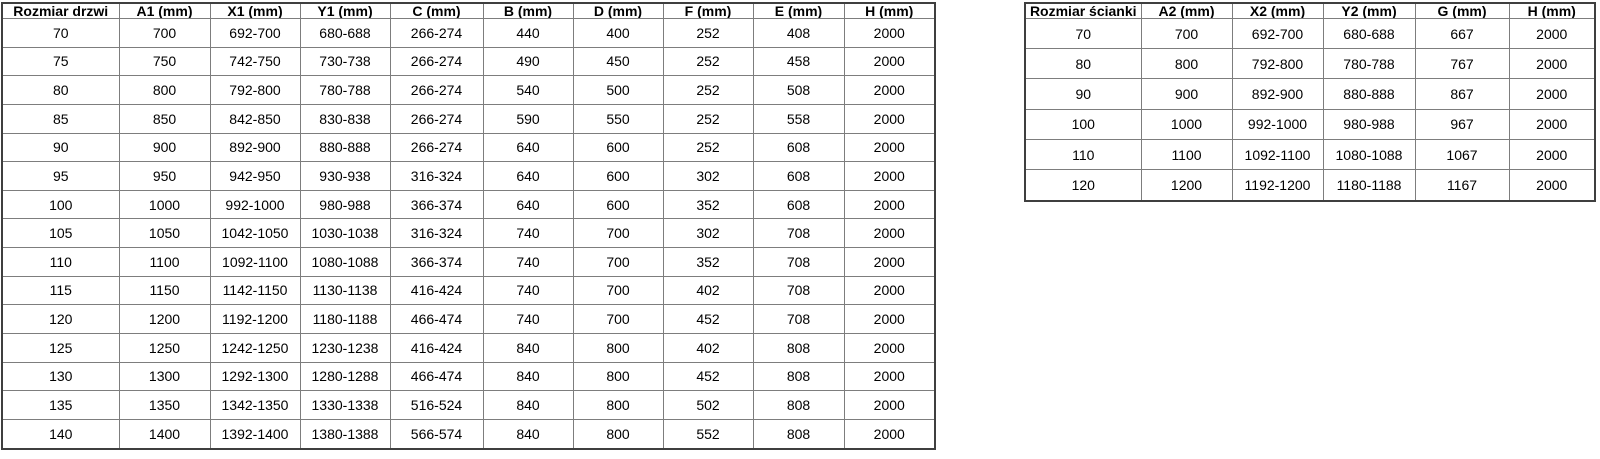 Image resolution: width=1600 pixels, height=459 pixels. What do you see at coordinates (60, 347) in the screenshot?
I see `table-cell: 125` at bounding box center [60, 347].